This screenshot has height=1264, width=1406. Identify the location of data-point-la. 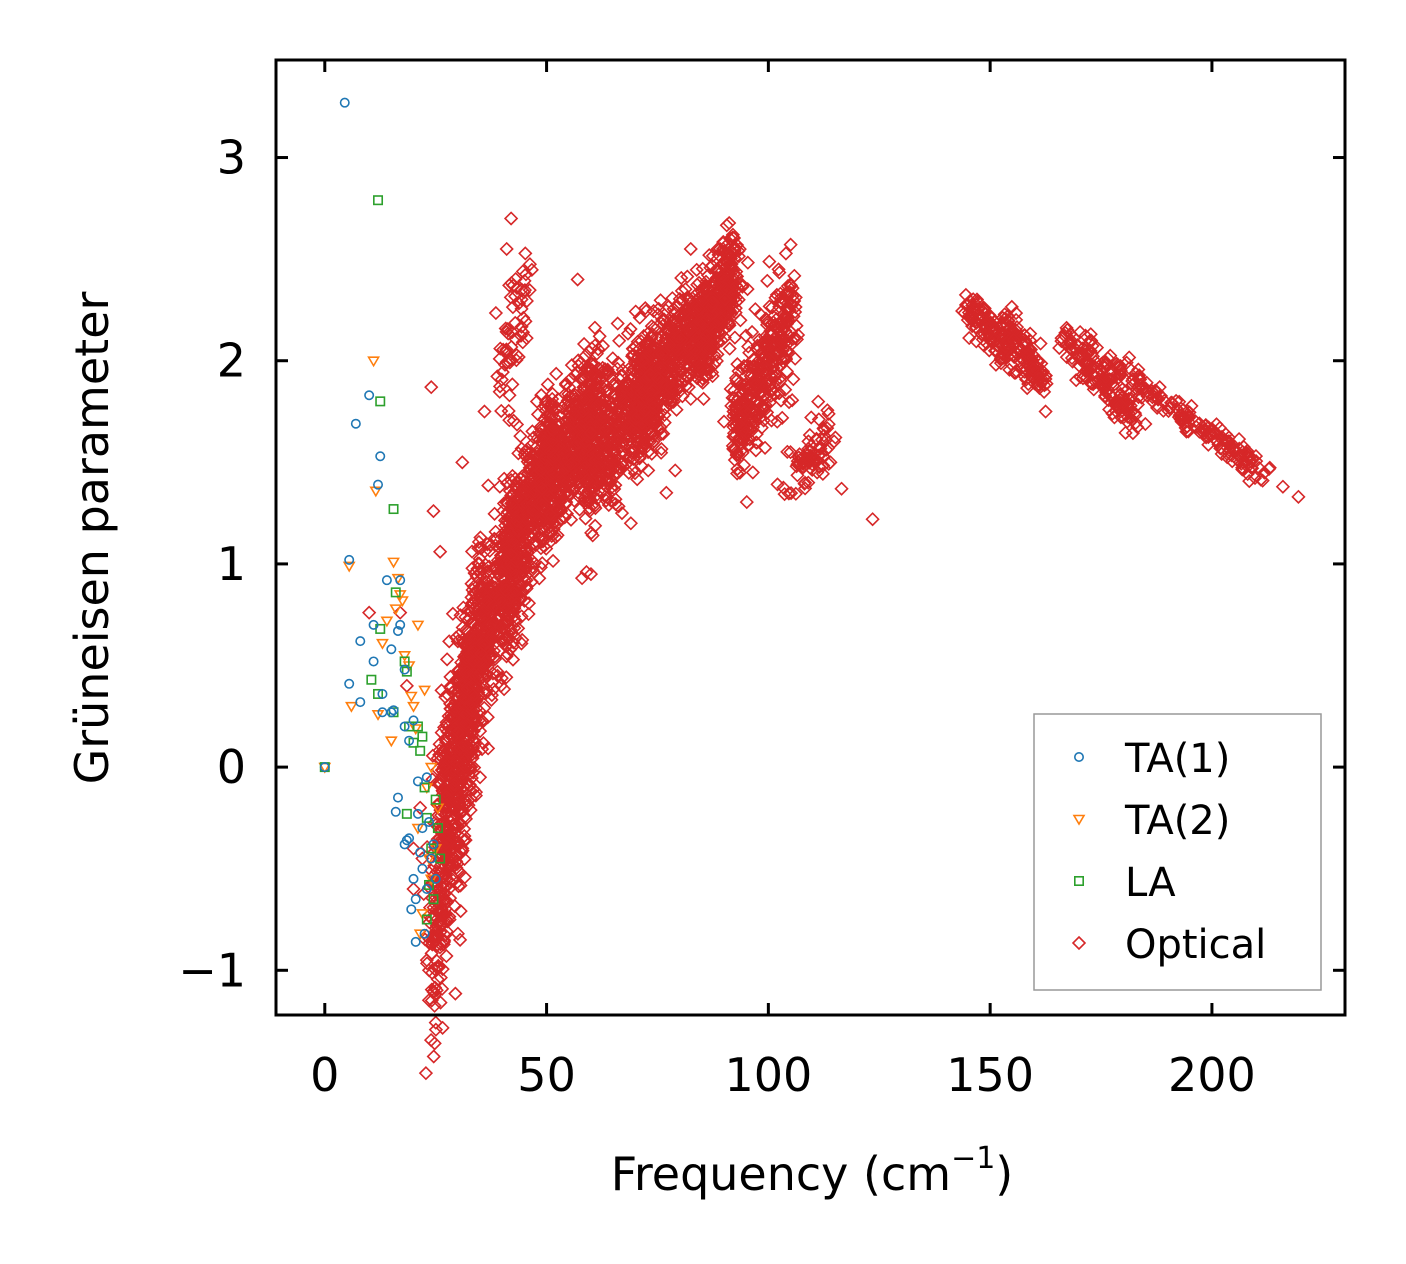
(422, 736).